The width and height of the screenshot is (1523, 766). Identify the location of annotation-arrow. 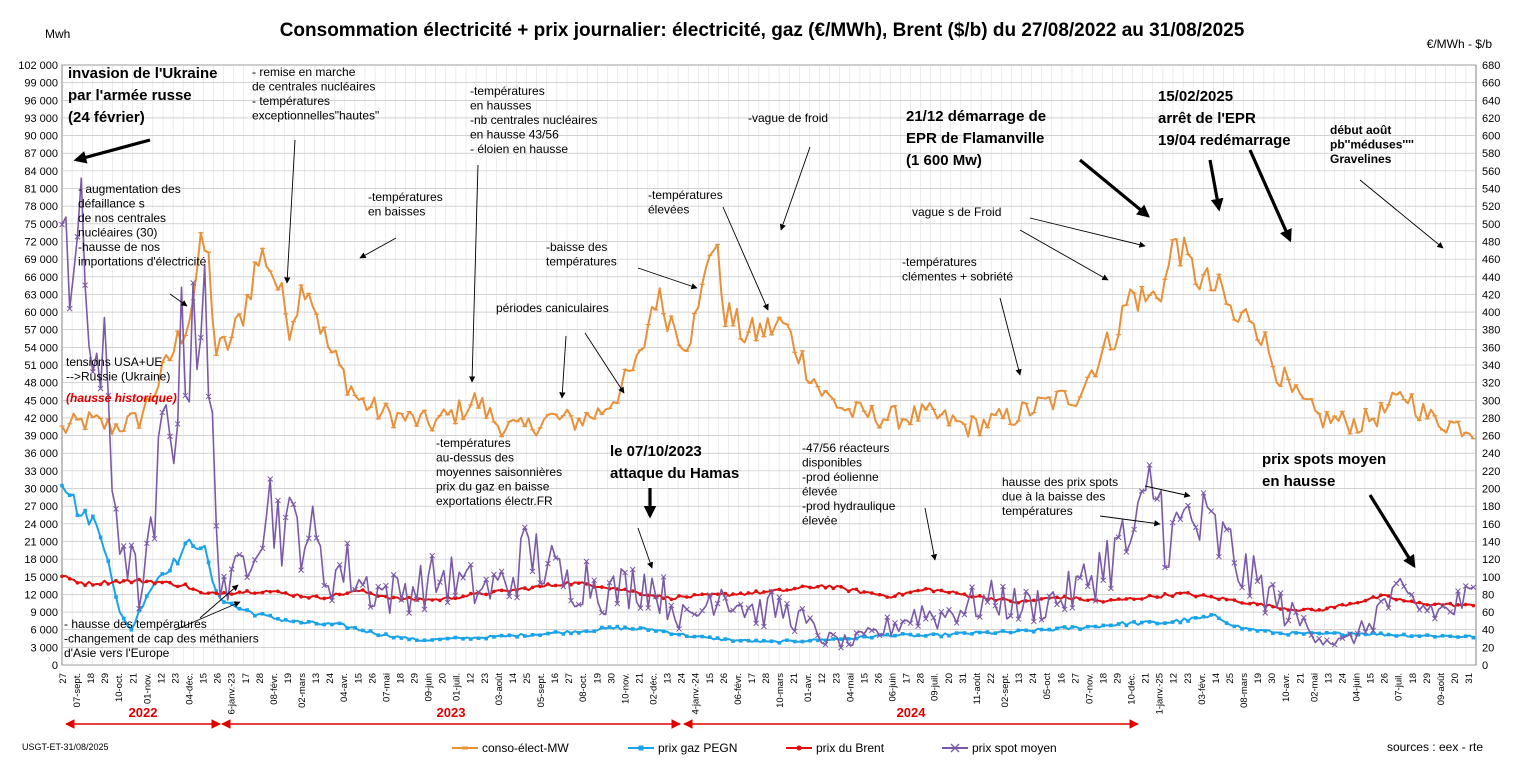
(604, 363).